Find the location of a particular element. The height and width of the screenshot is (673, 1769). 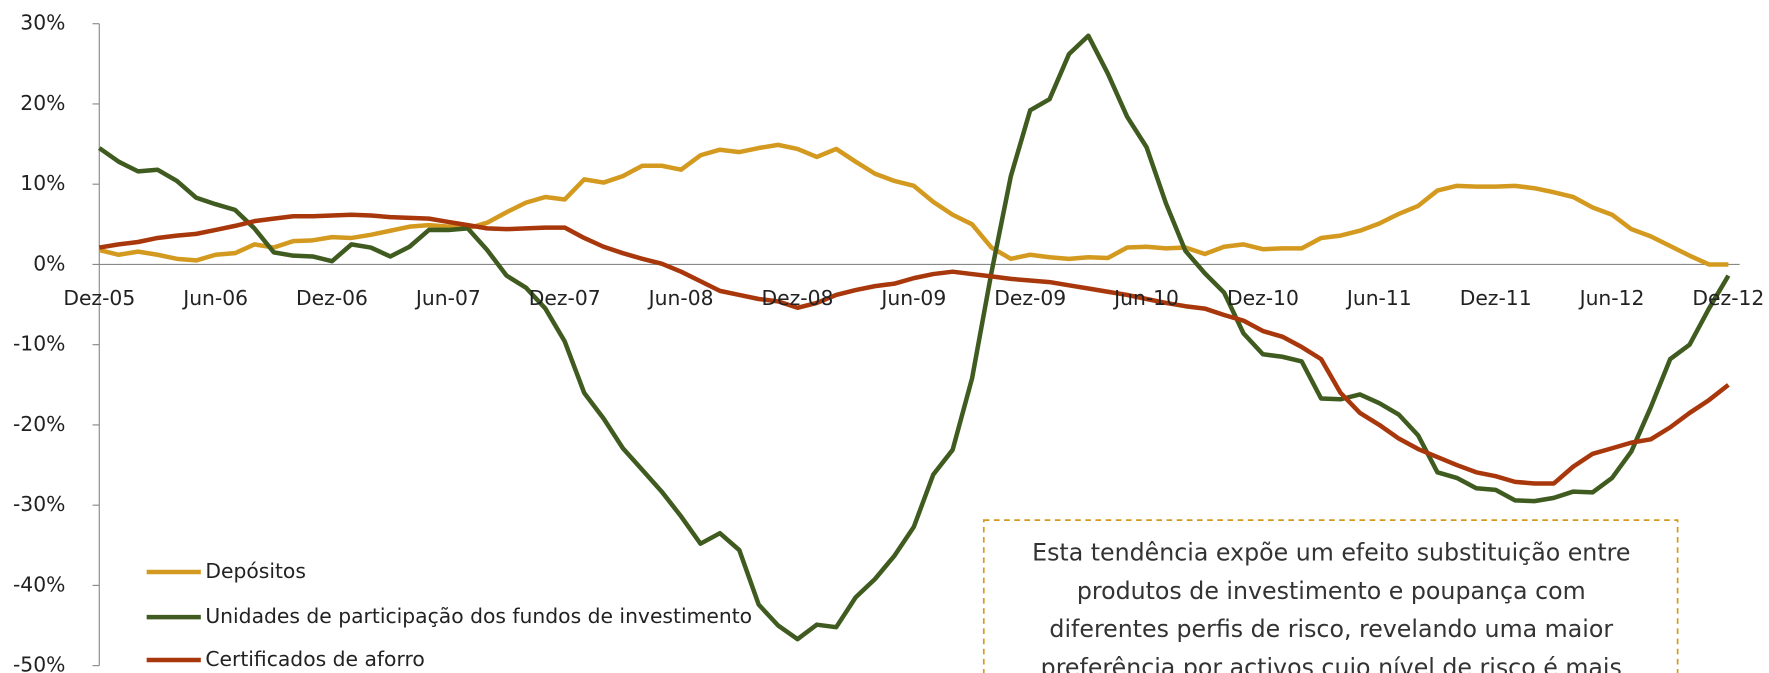

y-tick-label: 30% is located at coordinates (42, 23).